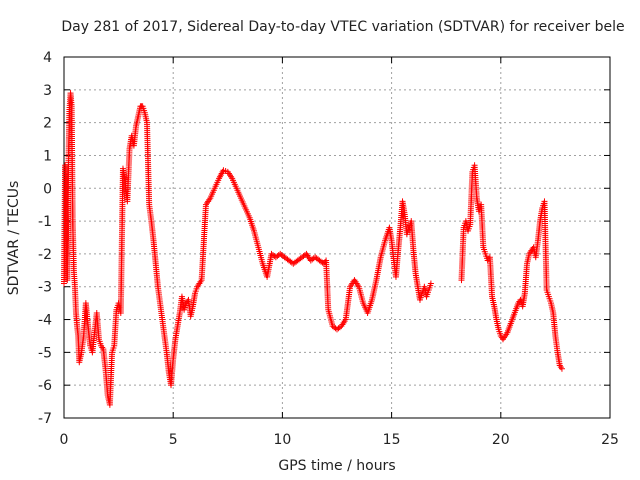 The height and width of the screenshot is (480, 640). What do you see at coordinates (45, 353) in the screenshot?
I see `y-tick-label: -5` at bounding box center [45, 353].